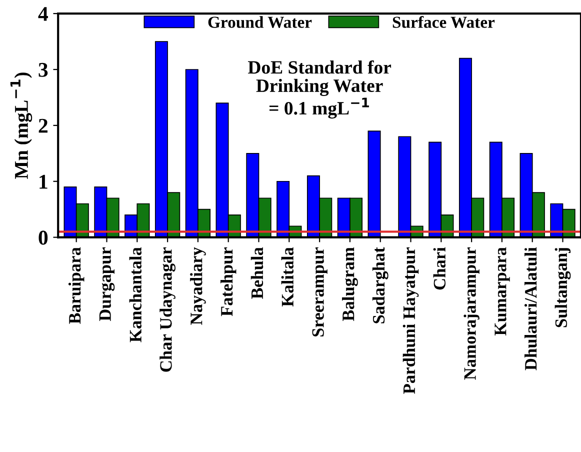  I want to click on y-tick-label: 0, so click(43, 237).